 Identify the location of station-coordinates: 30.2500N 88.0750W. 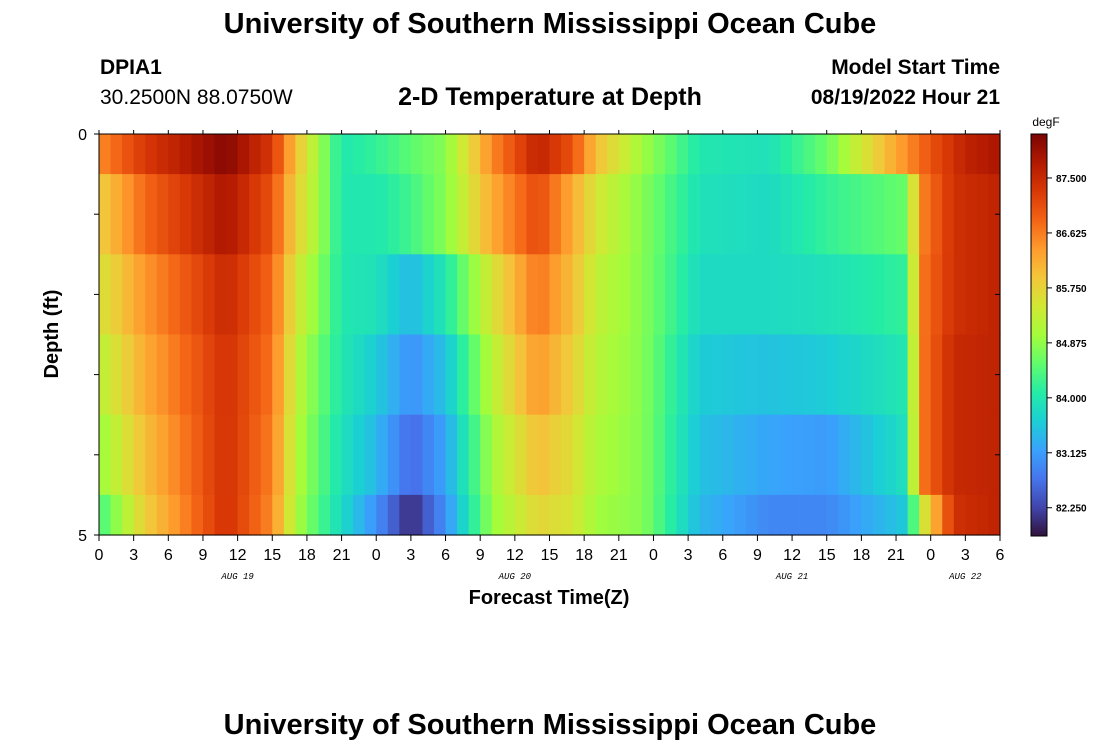
(196, 97).